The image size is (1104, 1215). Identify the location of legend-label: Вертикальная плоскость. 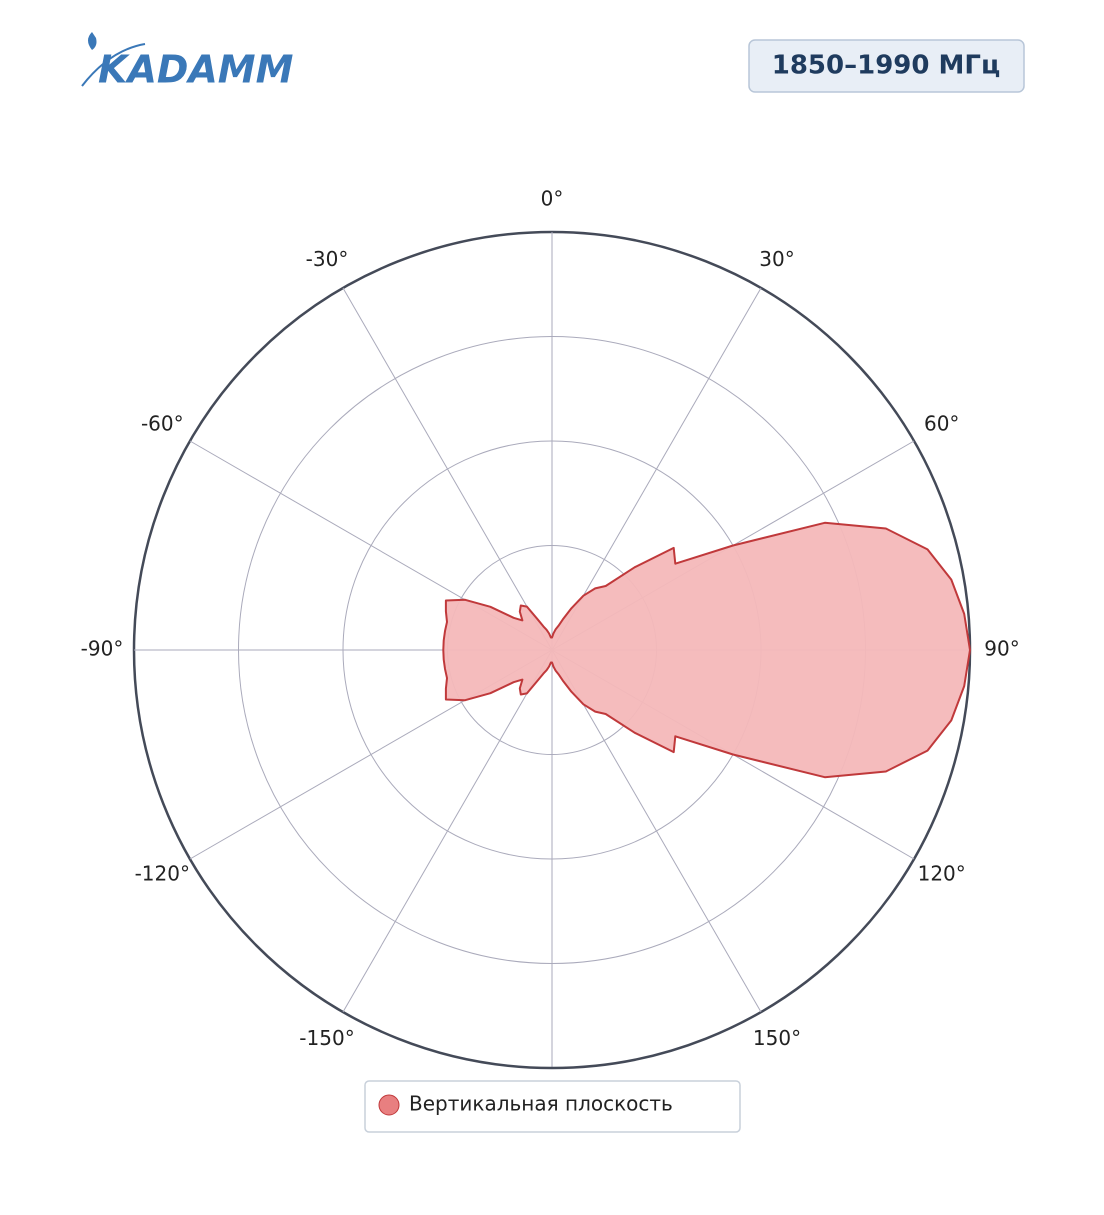
(541, 1104).